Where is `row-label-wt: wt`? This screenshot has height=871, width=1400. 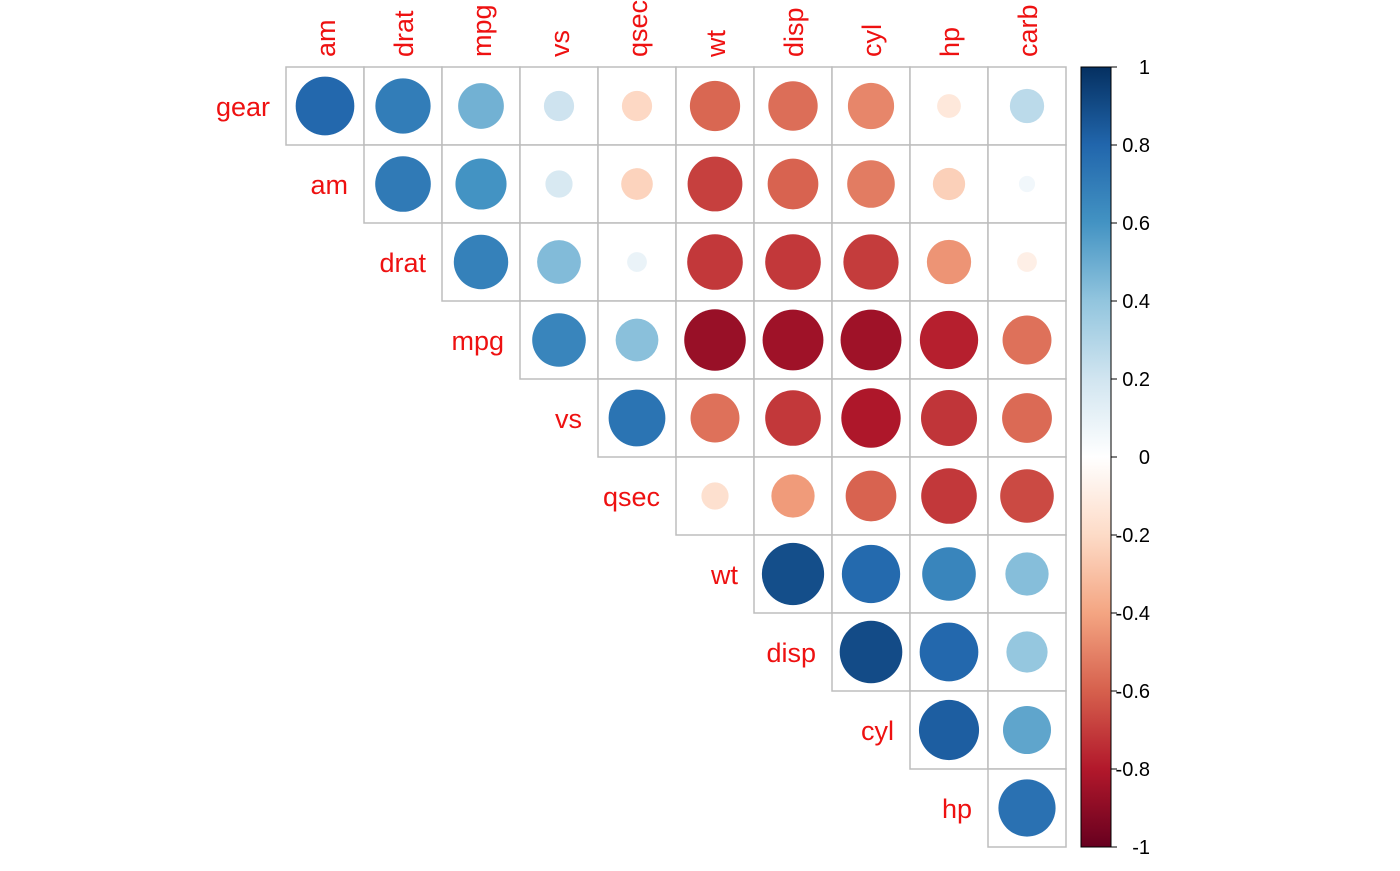
row-label-wt: wt is located at coordinates (724, 575).